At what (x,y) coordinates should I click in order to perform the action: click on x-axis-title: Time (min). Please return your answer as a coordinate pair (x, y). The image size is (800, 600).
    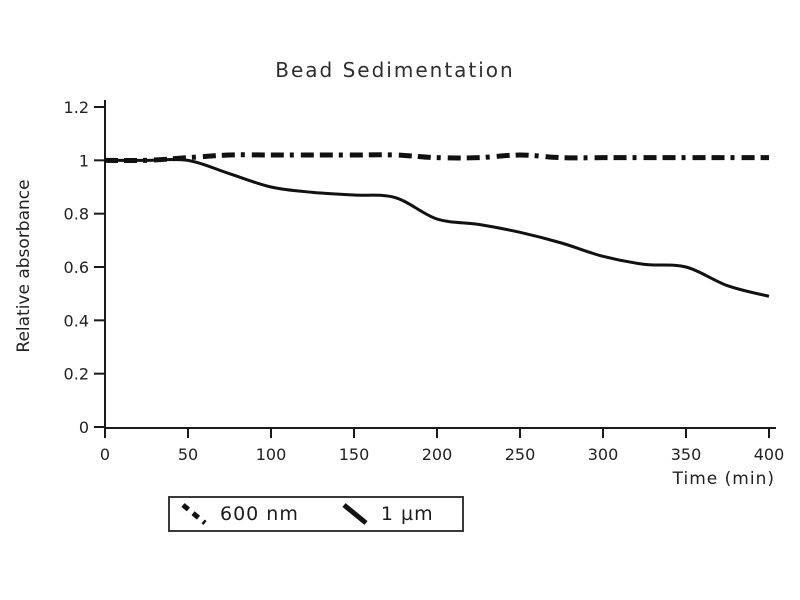
    Looking at the image, I should click on (723, 479).